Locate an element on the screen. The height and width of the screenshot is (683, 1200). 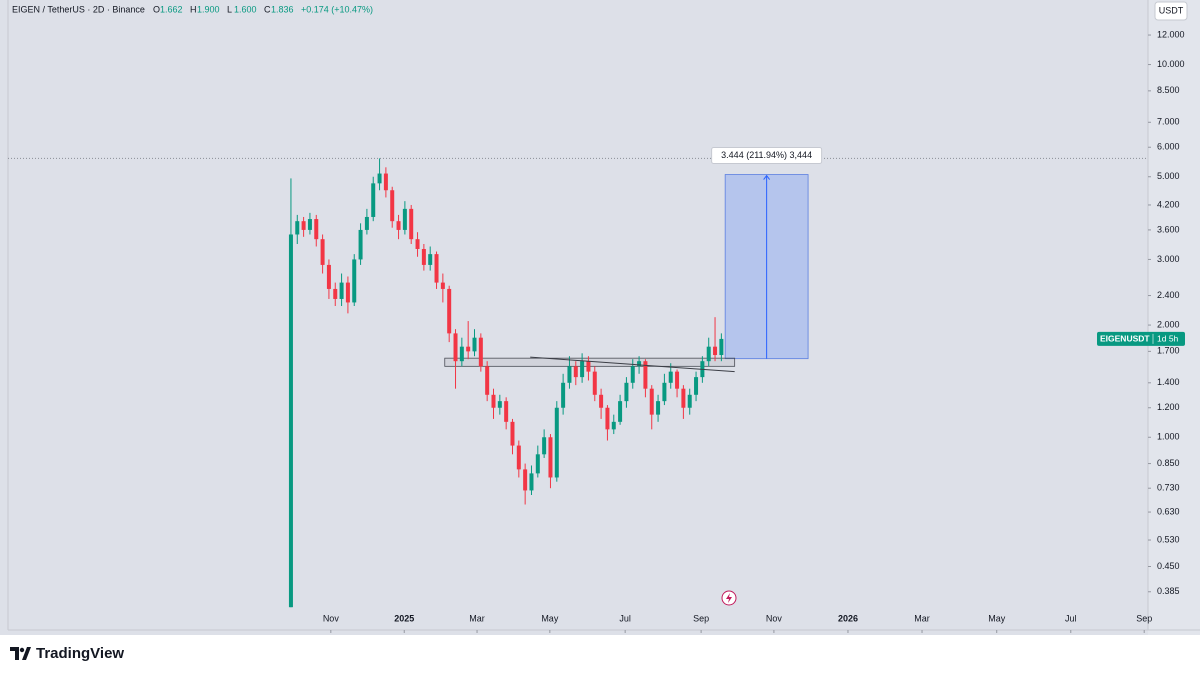
measure-label-bg is located at coordinates (767, 156).